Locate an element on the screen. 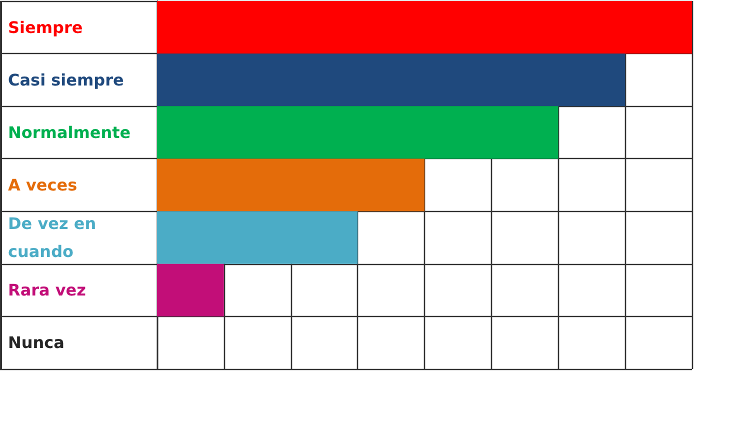 This screenshot has height=421, width=750. y-tick-label: De vez en cuando is located at coordinates (55, 238).